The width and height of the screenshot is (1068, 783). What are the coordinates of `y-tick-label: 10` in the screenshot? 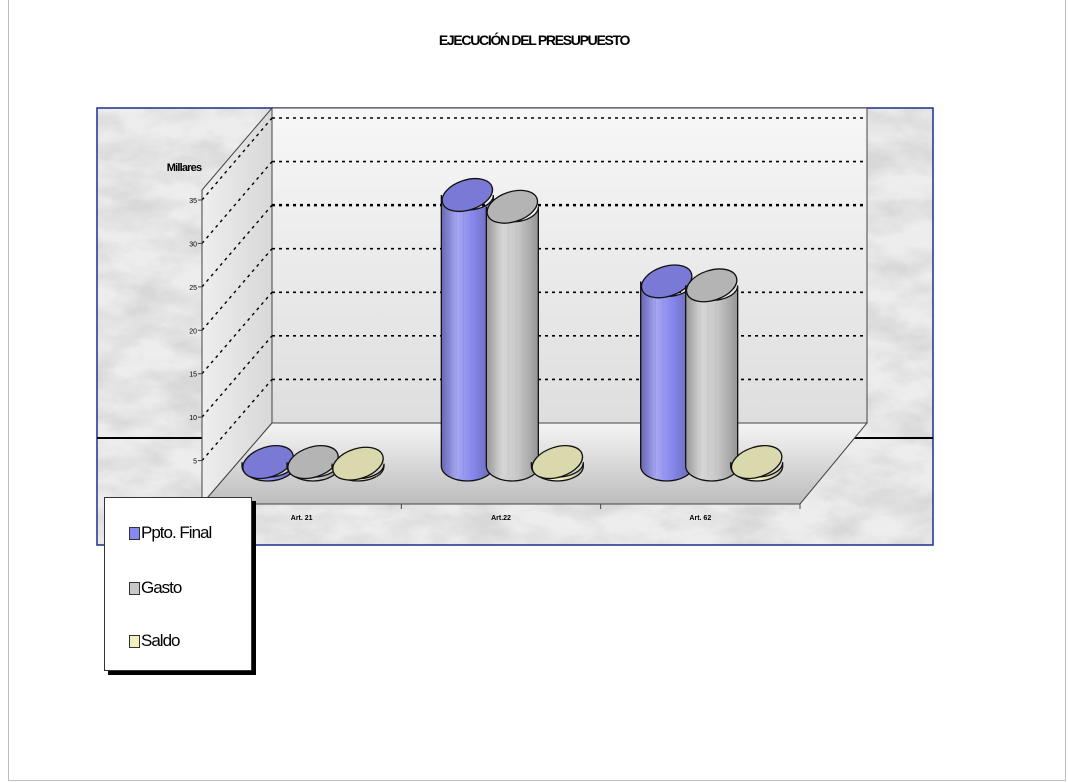 It's located at (193, 418).